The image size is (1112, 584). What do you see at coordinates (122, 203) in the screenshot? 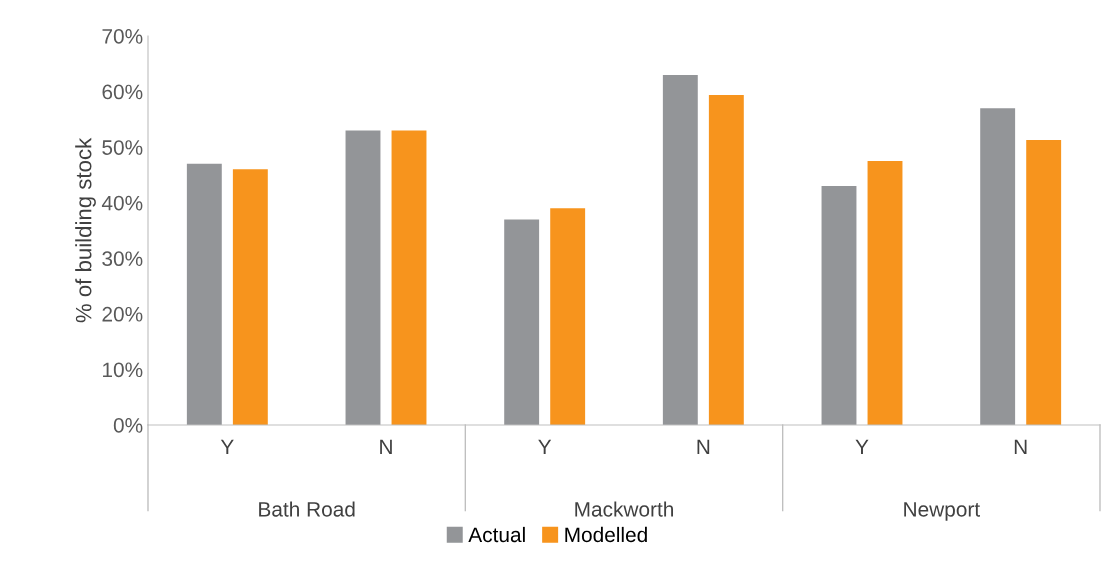
I see `y-tick-label: 40%` at bounding box center [122, 203].